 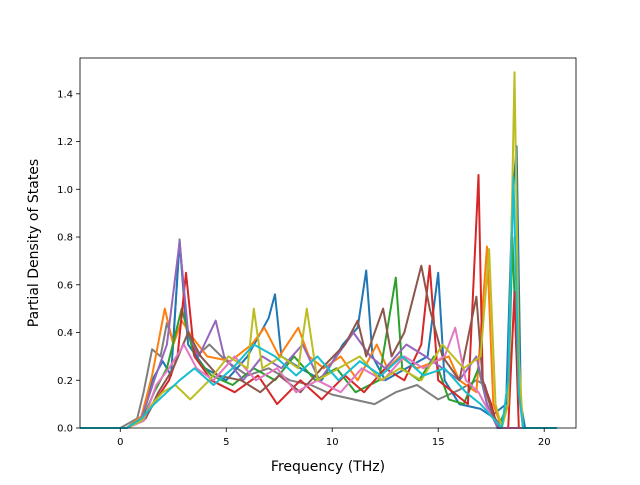 I want to click on x-tick-label: 0, so click(x=120, y=442).